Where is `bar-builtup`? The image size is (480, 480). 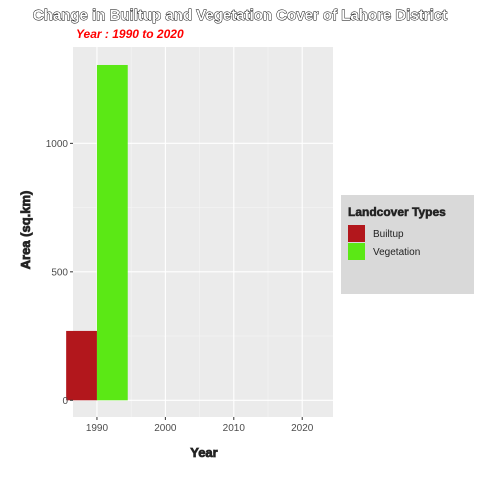
bar-builtup is located at coordinates (81, 365).